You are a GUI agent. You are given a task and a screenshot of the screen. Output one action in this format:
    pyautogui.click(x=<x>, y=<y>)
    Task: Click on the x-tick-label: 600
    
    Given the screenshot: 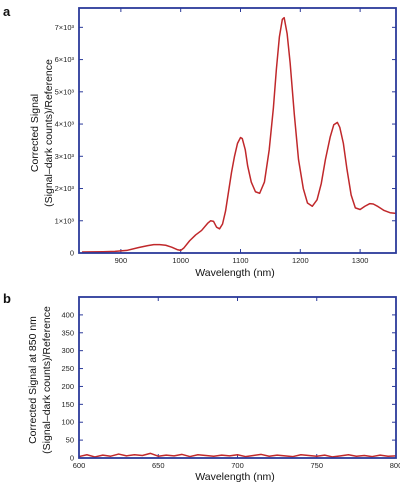 What is the action you would take?
    pyautogui.click(x=79, y=465)
    